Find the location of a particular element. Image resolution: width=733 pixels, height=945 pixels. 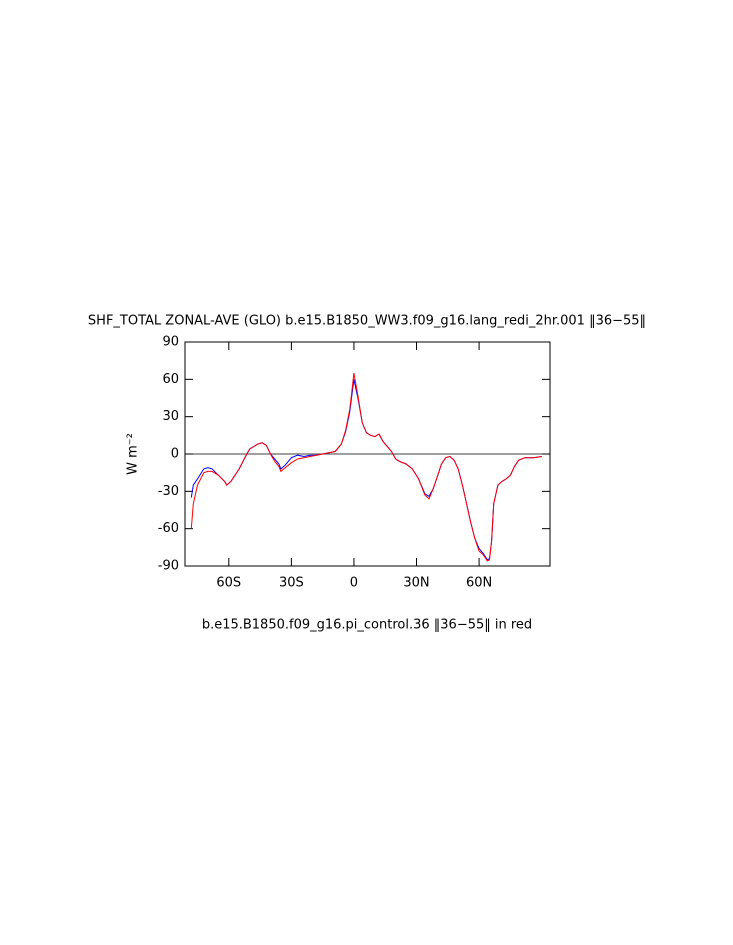

y-tick-label: 90 is located at coordinates (170, 342).